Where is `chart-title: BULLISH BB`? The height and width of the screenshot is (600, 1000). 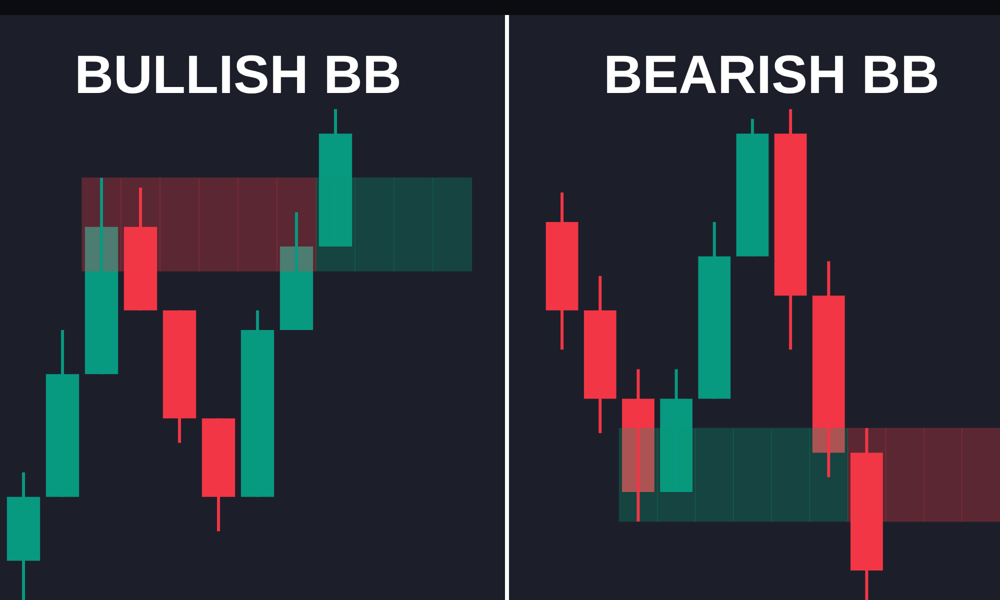 chart-title: BULLISH BB is located at coordinates (238, 74).